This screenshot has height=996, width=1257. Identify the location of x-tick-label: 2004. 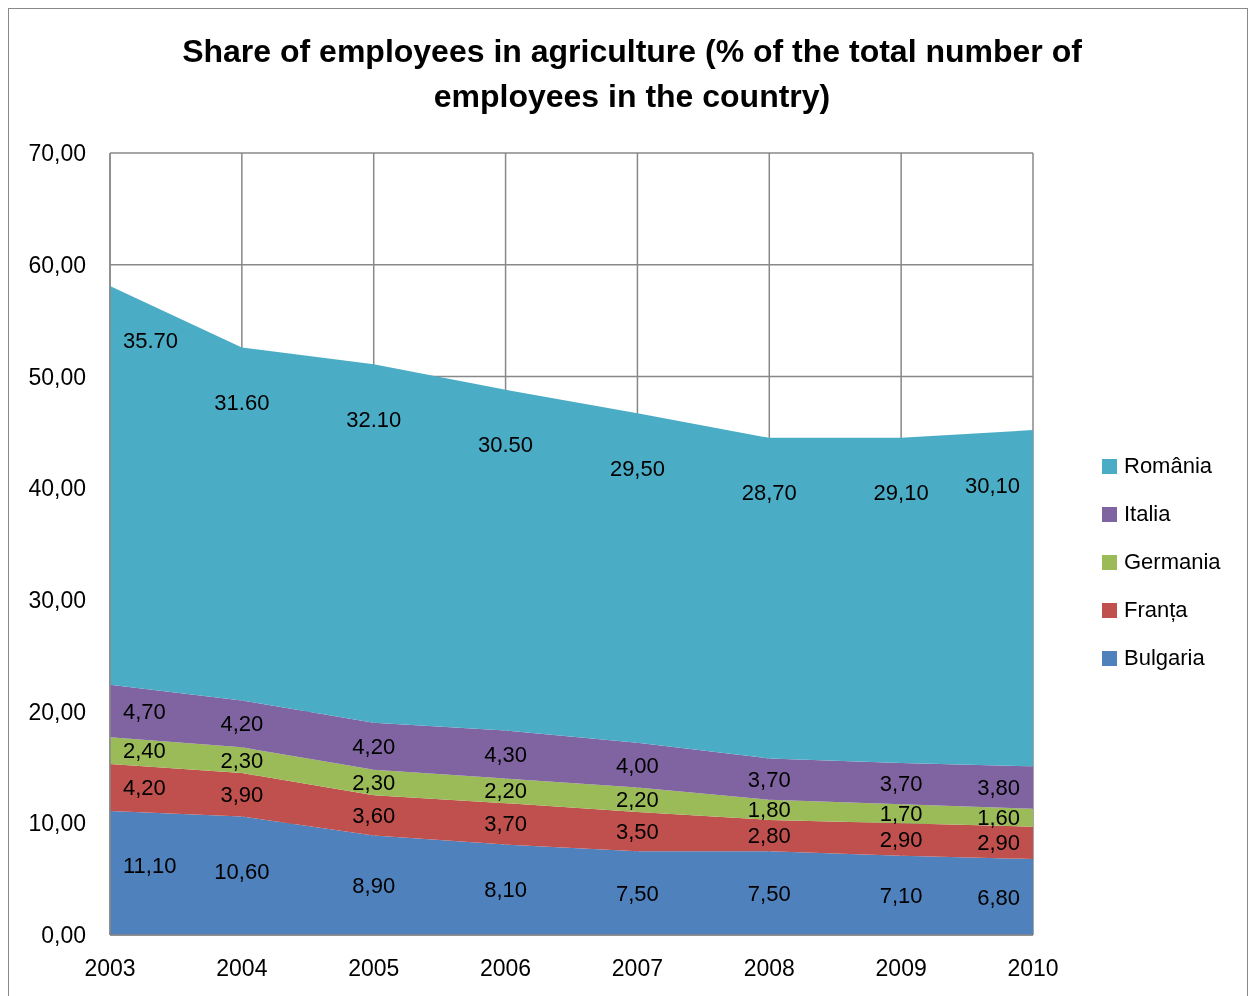
(242, 968).